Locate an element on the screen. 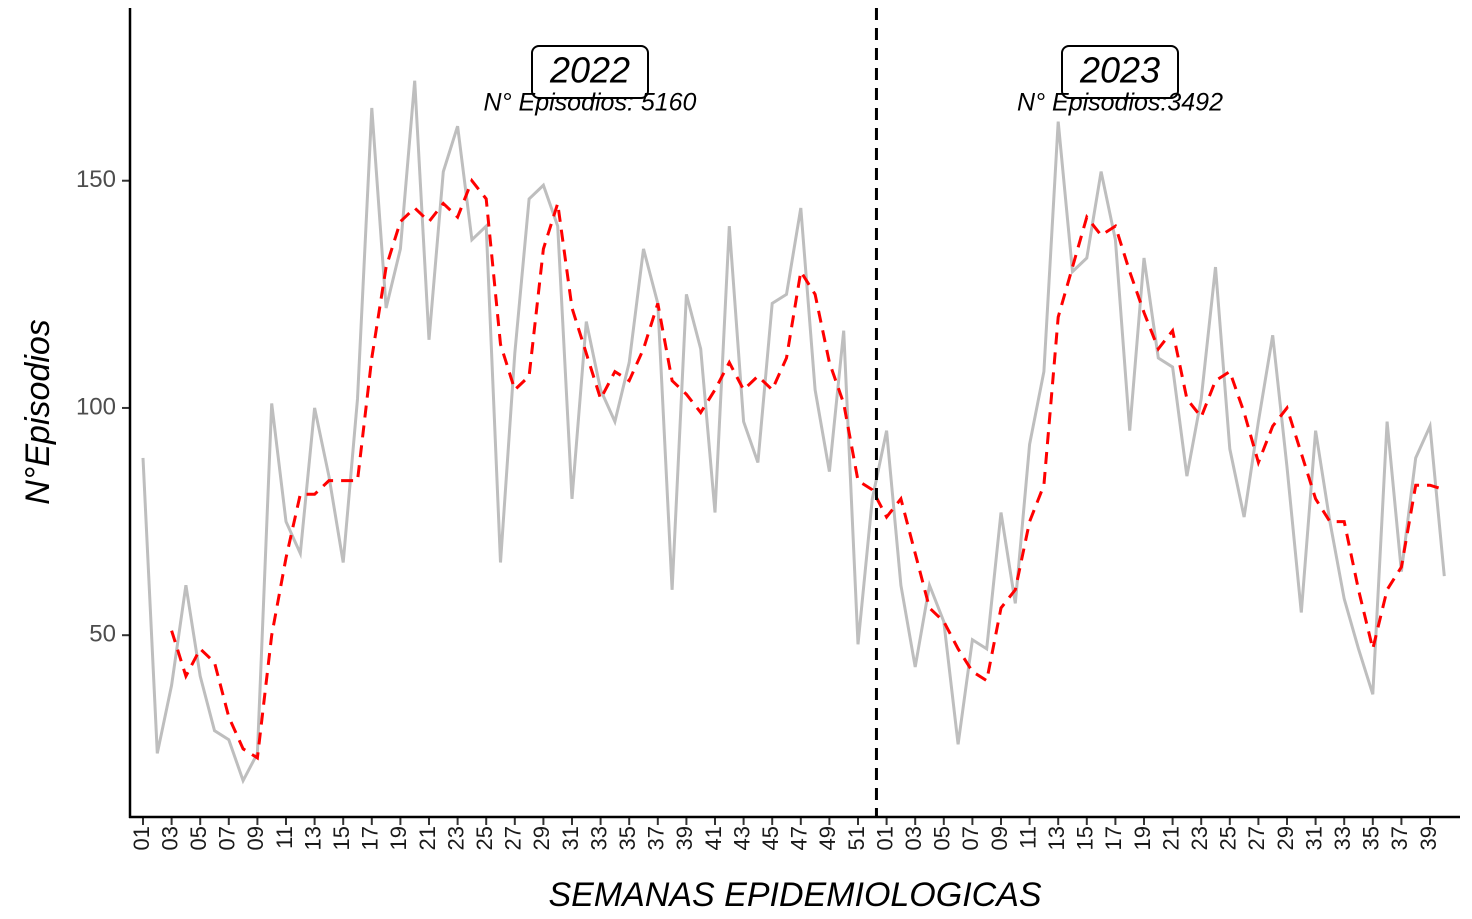 This screenshot has width=1472, height=919. year-note: N° Episodios:3492 is located at coordinates (1120, 103).